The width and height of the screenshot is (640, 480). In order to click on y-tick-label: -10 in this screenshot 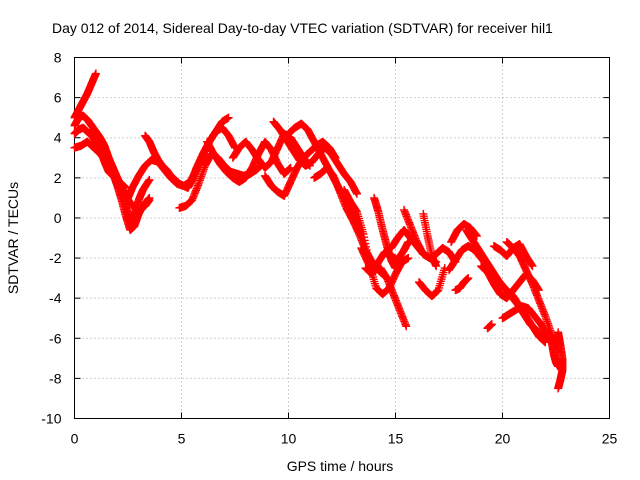, I will do `click(51, 419)`.